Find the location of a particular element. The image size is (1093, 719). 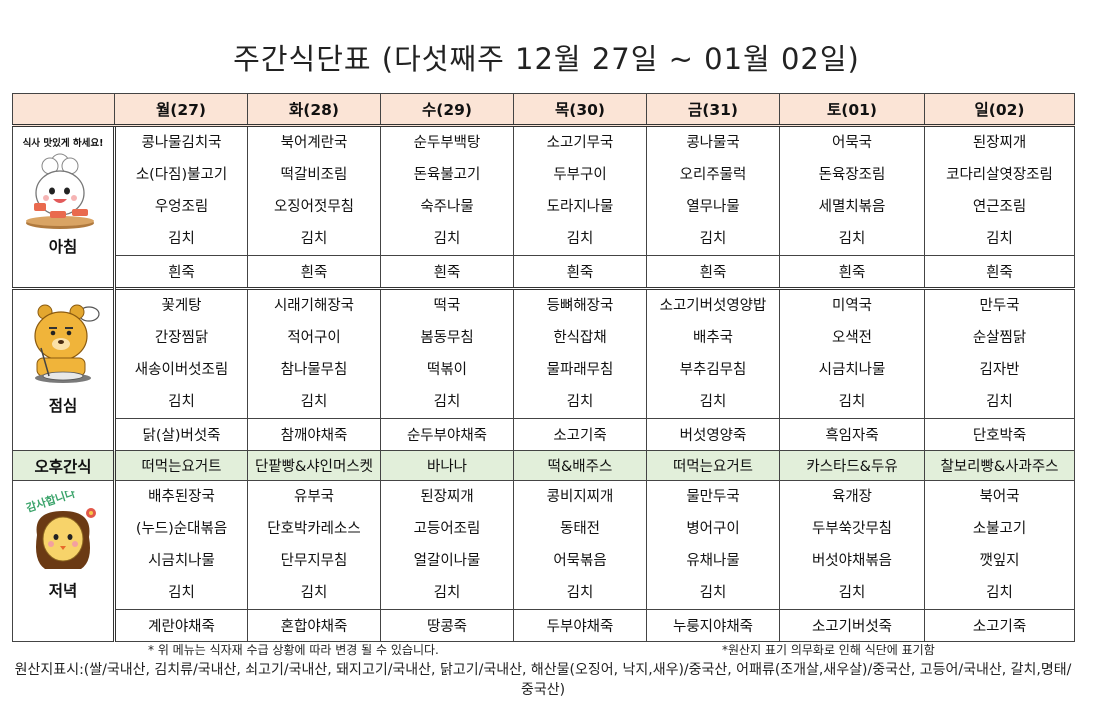

lunch-cell: 소고기버섯영양밥 배추국 부추김무침 김치 is located at coordinates (713, 353).